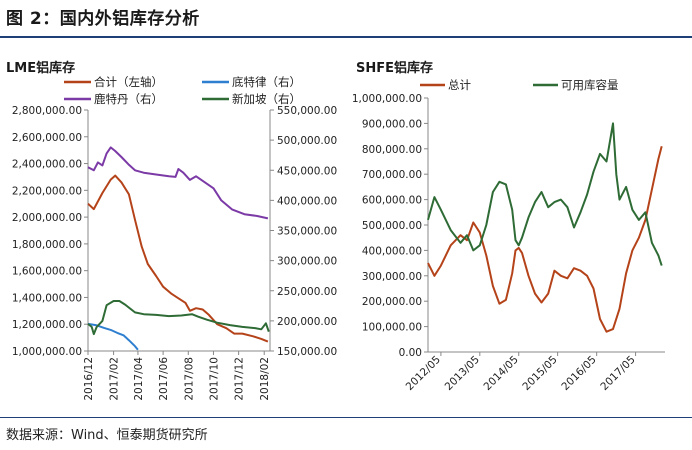 The image size is (692, 450). What do you see at coordinates (189, 379) in the screenshot?
I see `lme-x-tick-label: 2017/08` at bounding box center [189, 379].